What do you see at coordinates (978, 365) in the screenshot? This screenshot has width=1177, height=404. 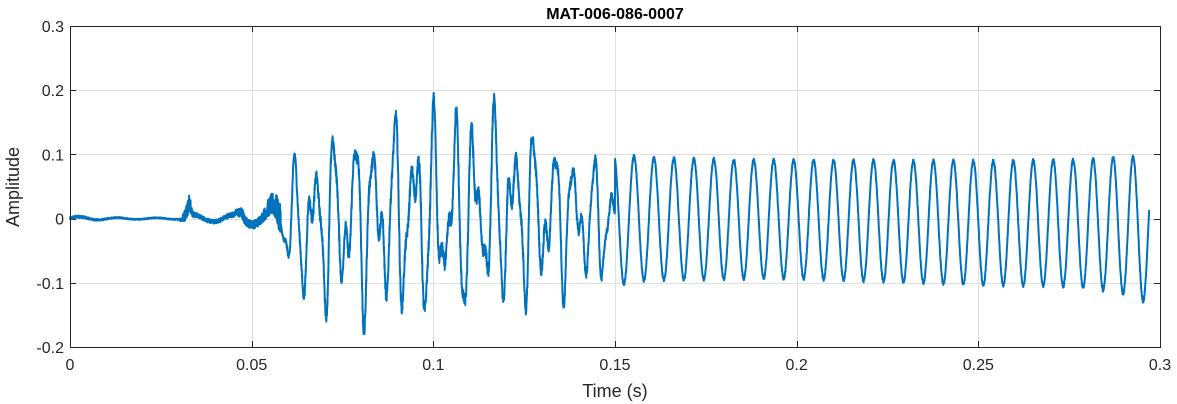 I see `x-tick-label: 0.25` at bounding box center [978, 365].